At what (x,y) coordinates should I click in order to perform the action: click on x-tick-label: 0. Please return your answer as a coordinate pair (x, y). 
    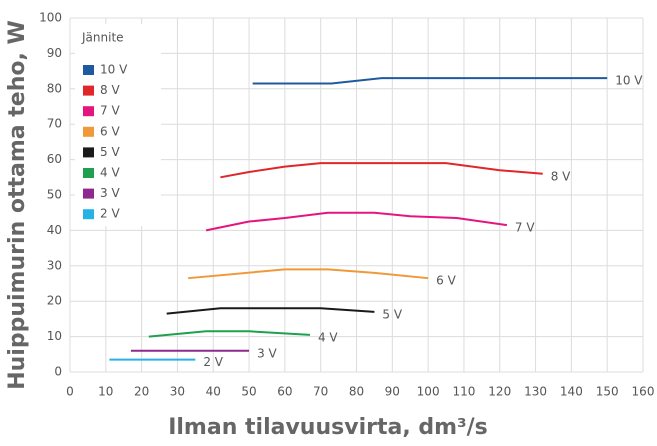
    Looking at the image, I should click on (70, 392).